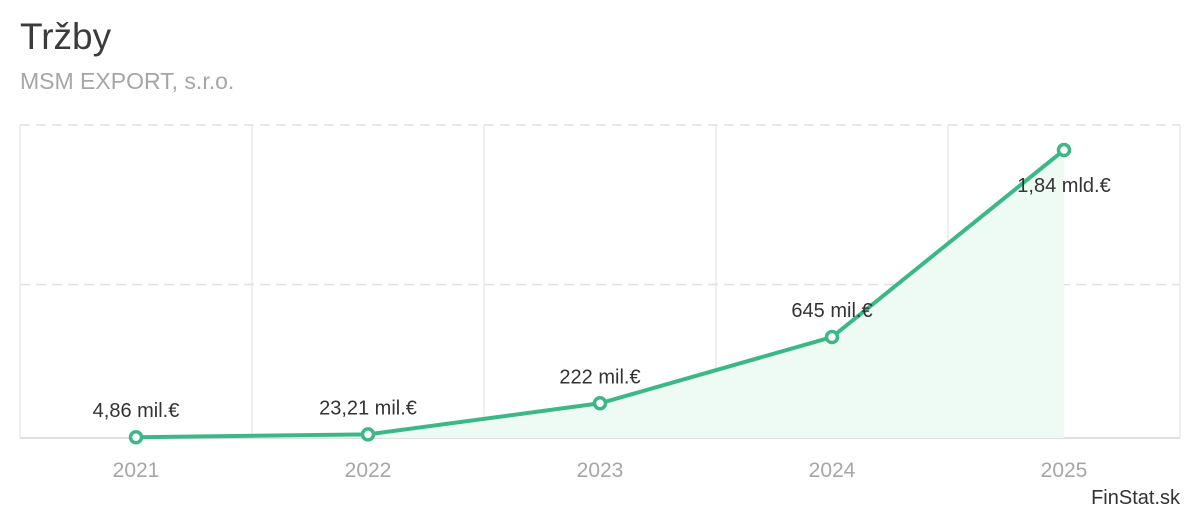 This screenshot has width=1200, height=520. What do you see at coordinates (599, 377) in the screenshot?
I see `data-label: 222 mil.€` at bounding box center [599, 377].